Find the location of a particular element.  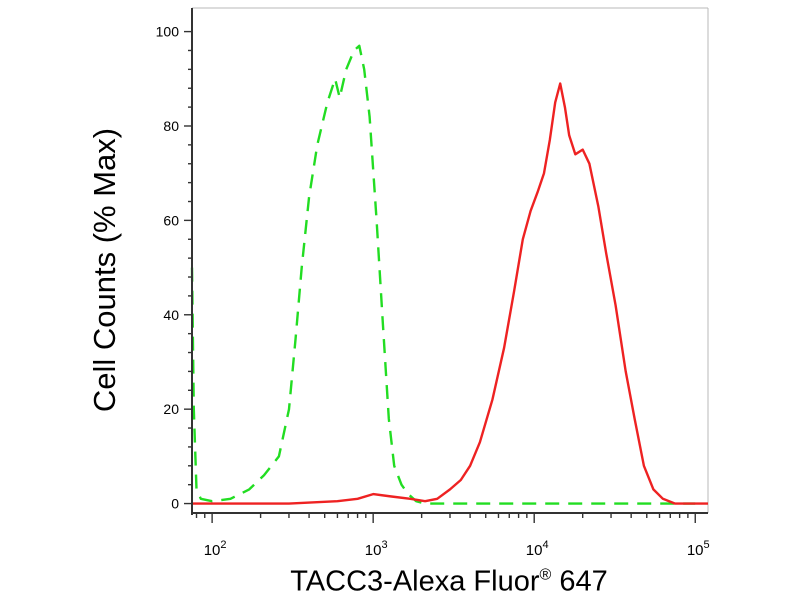

x-tick-label: 10³ is located at coordinates (376, 549).